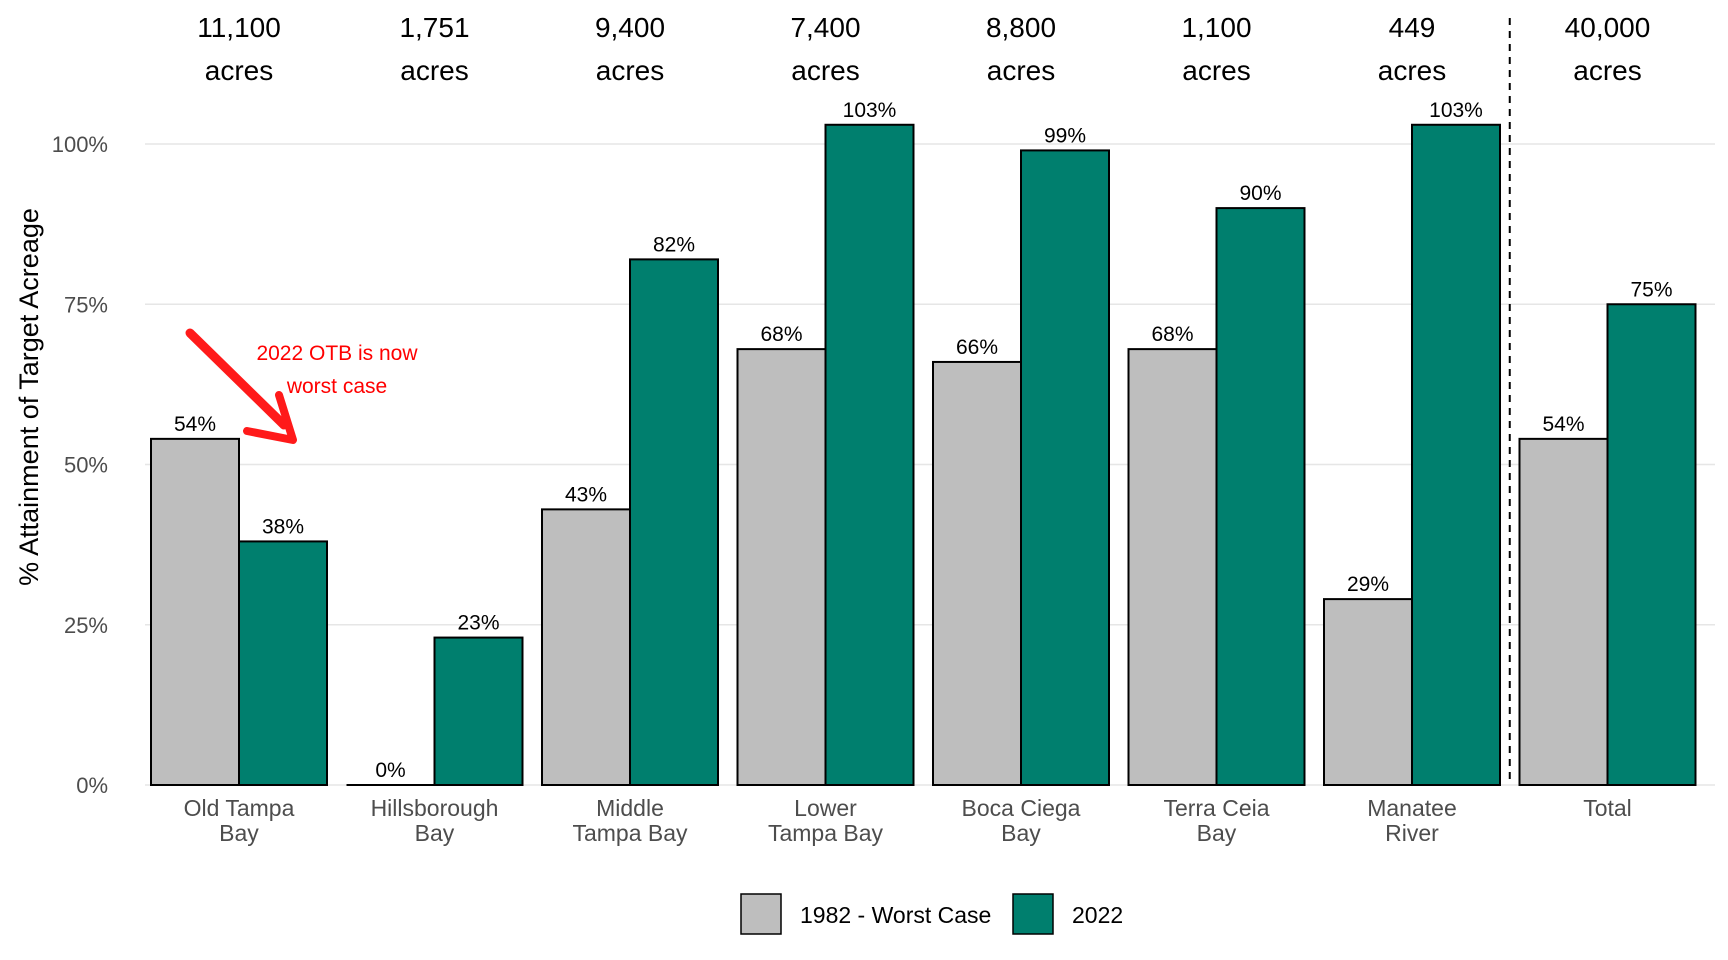 The height and width of the screenshot is (960, 1728). What do you see at coordinates (1021, 808) in the screenshot?
I see `x-tick-label: Boca Ciega` at bounding box center [1021, 808].